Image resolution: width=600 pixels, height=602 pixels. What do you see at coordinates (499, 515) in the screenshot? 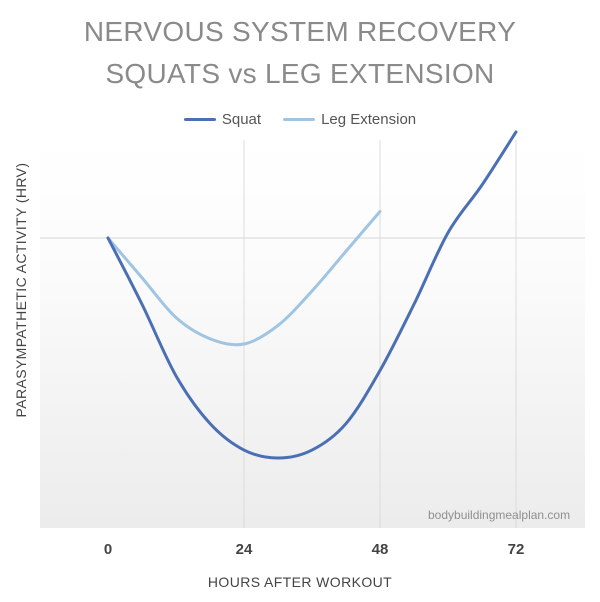
I see `watermark: bodybuildingmealplan.com` at bounding box center [499, 515].